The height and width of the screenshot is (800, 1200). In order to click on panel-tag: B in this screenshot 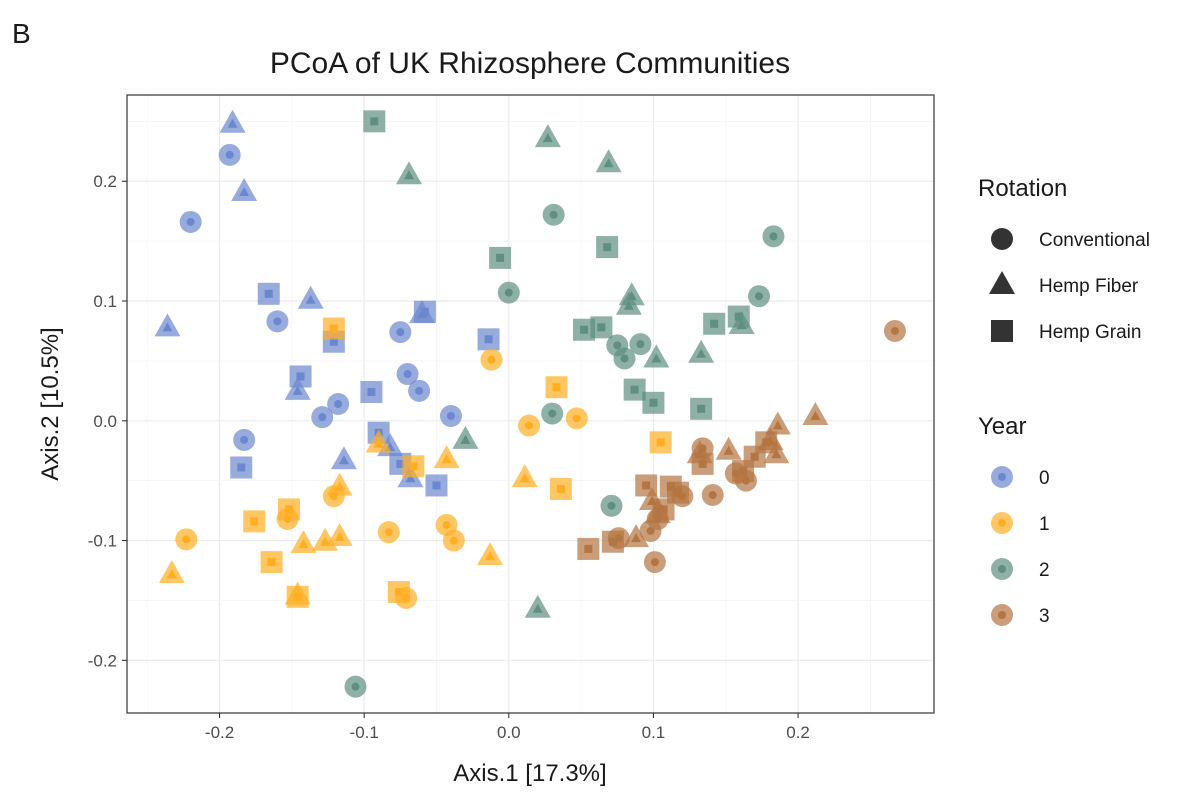, I will do `click(21, 33)`.